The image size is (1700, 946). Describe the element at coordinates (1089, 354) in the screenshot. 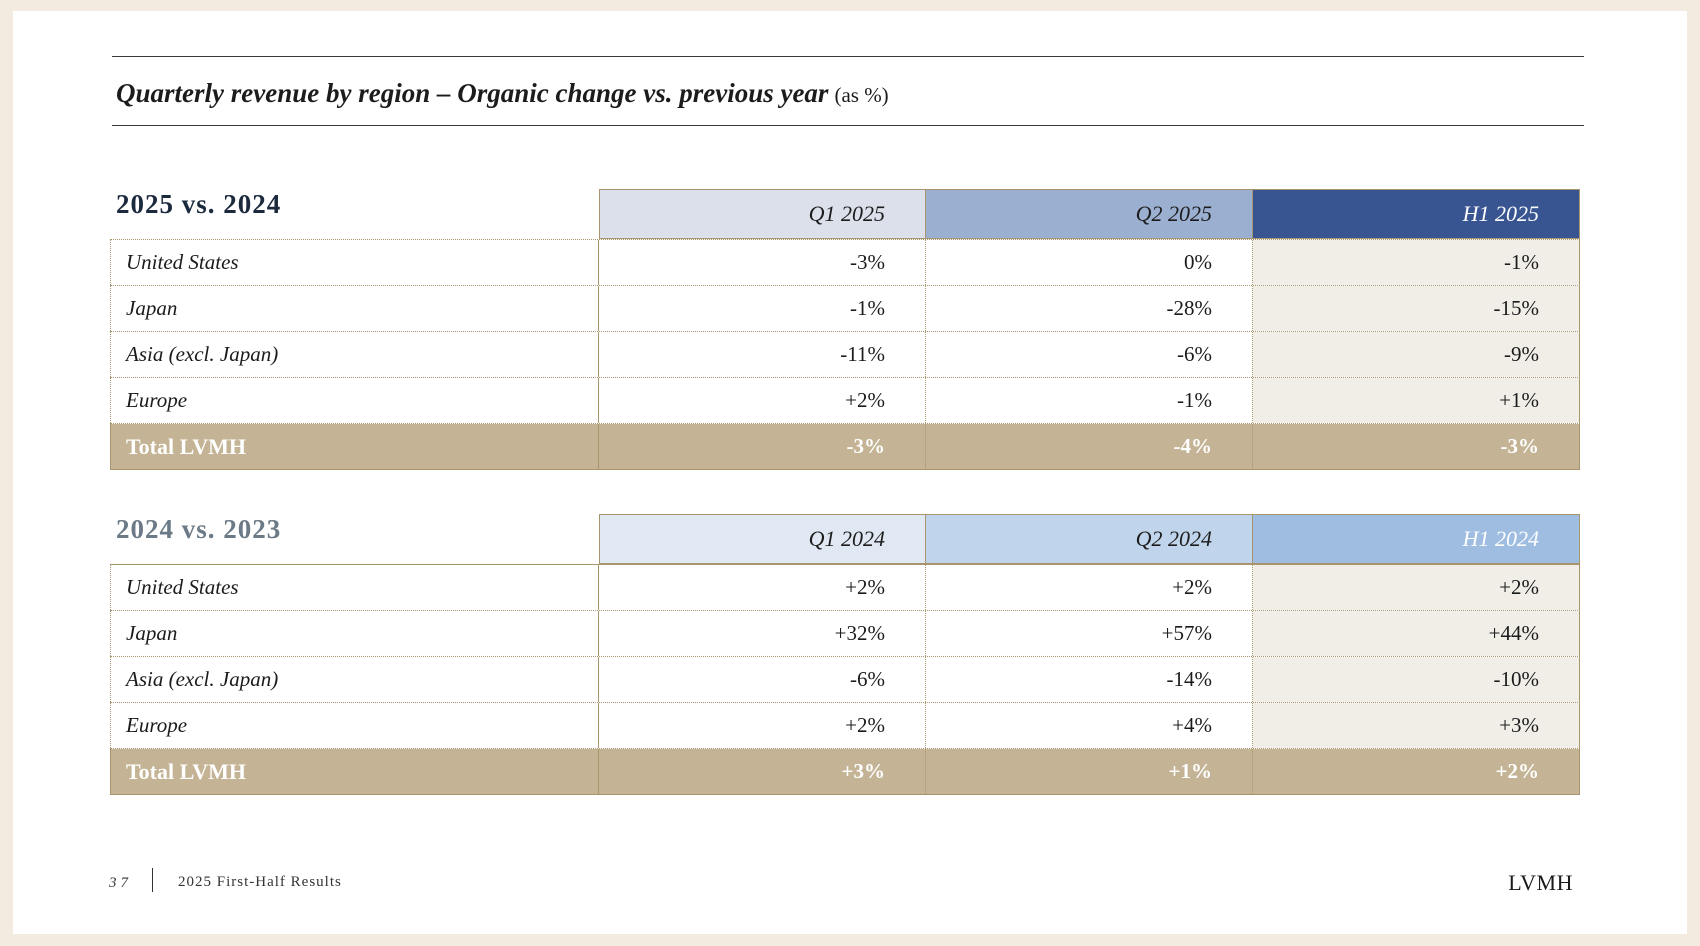

I see `cell-q2: -6%` at that location.